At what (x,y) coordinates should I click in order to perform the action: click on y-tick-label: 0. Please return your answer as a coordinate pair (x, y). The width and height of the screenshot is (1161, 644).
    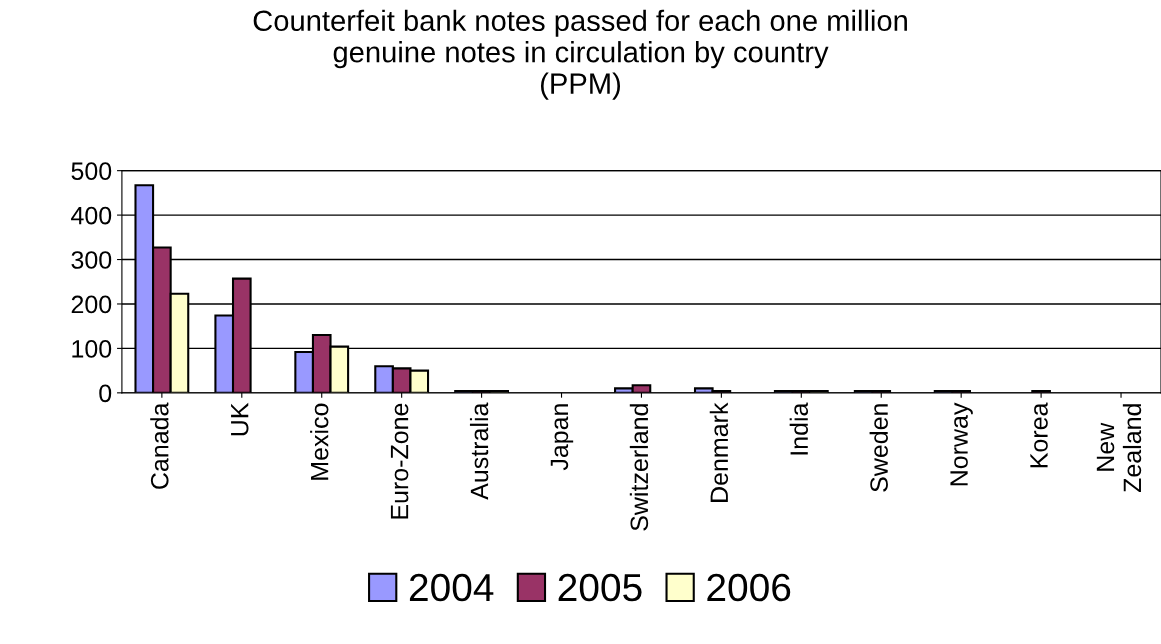
    Looking at the image, I should click on (105, 393).